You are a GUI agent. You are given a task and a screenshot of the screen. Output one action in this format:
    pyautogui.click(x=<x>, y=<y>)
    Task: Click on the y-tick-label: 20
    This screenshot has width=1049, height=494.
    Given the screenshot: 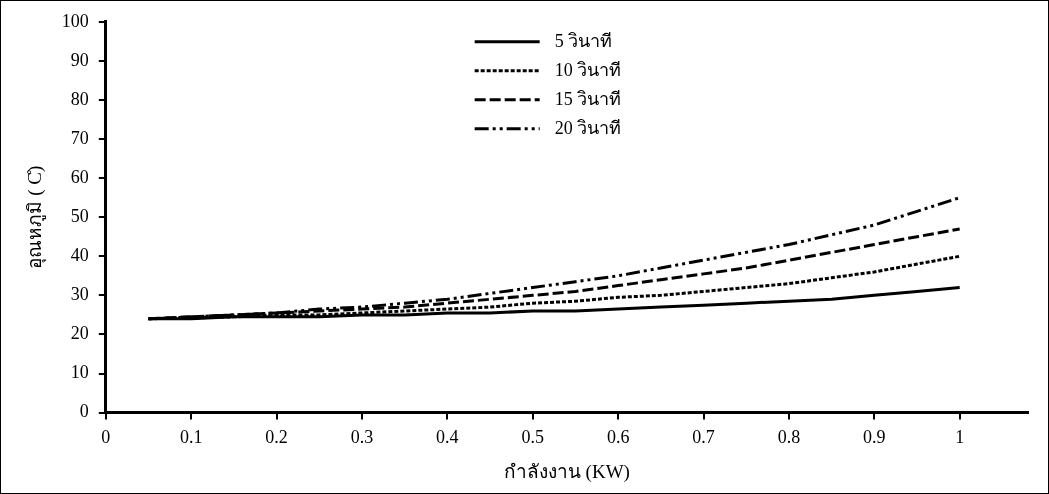 What is the action you would take?
    pyautogui.click(x=79, y=333)
    